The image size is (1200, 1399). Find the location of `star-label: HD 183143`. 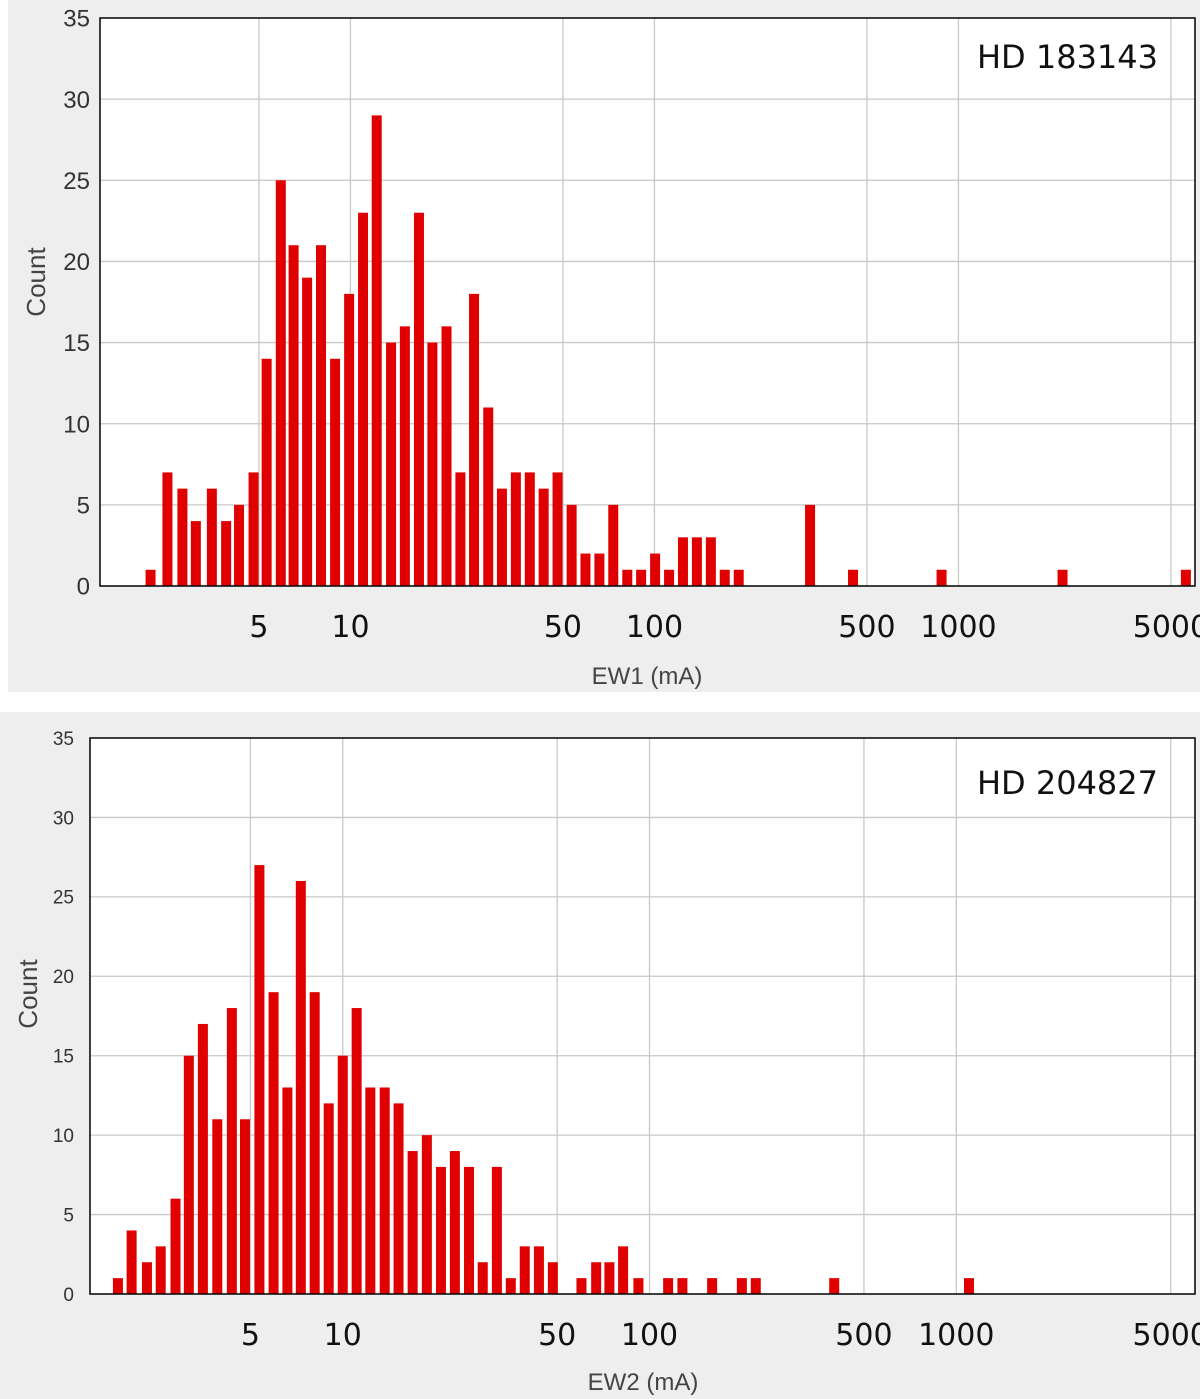

star-label: HD 183143 is located at coordinates (1067, 57).